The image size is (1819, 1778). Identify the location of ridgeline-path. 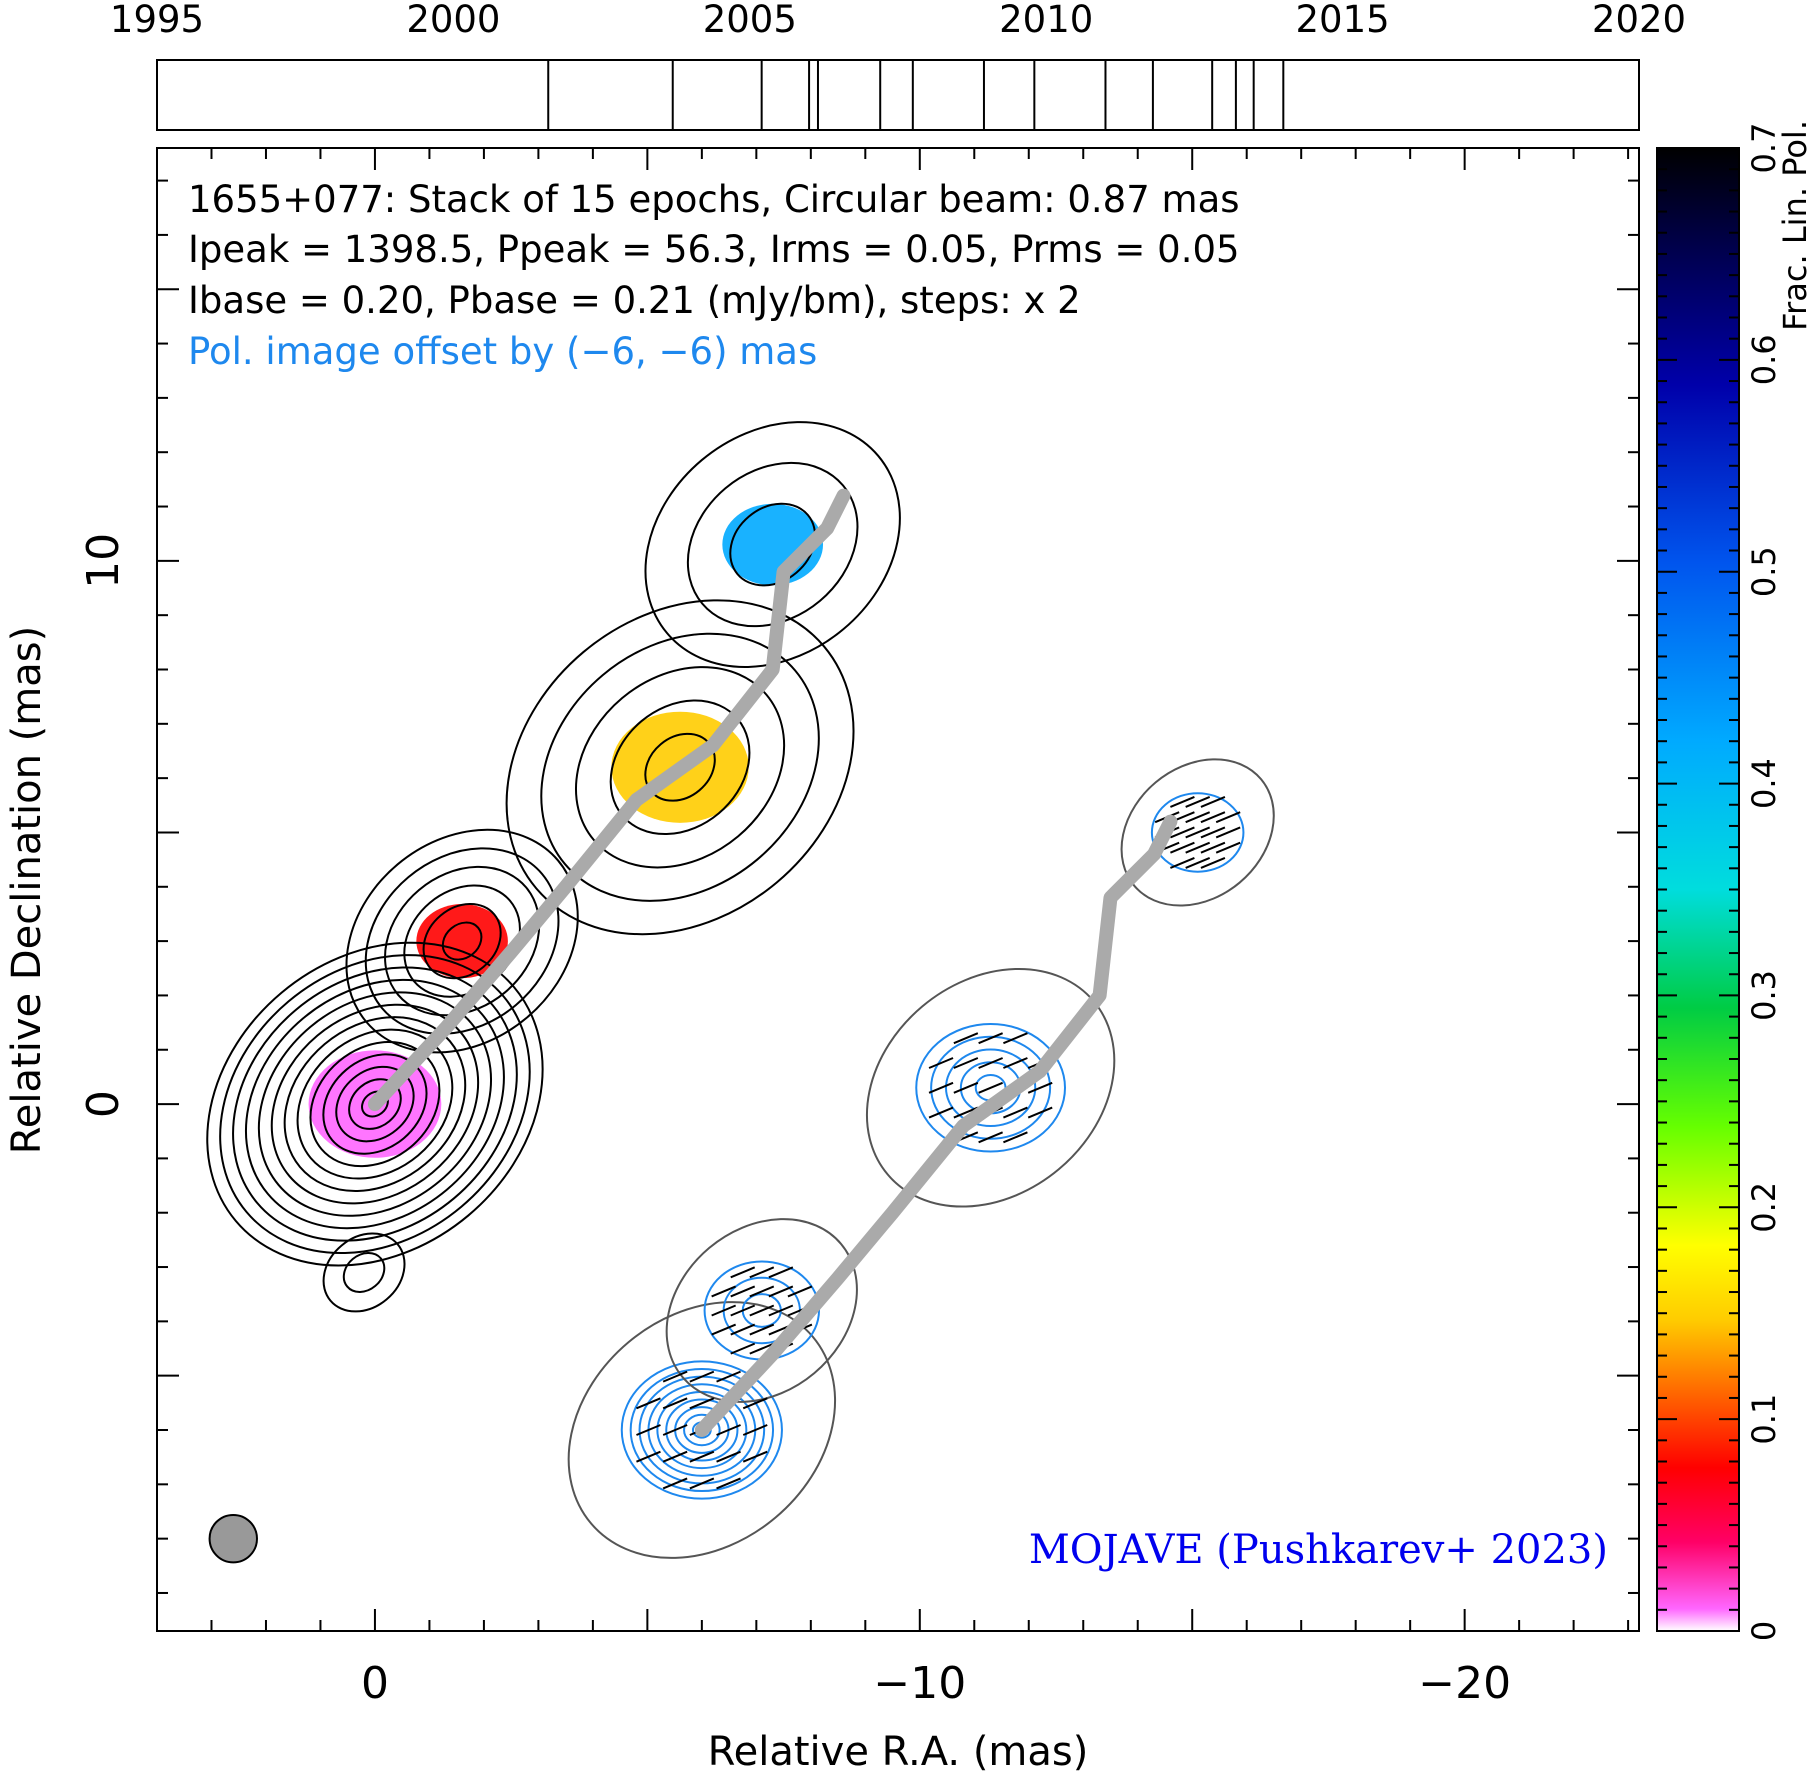
(609, 800).